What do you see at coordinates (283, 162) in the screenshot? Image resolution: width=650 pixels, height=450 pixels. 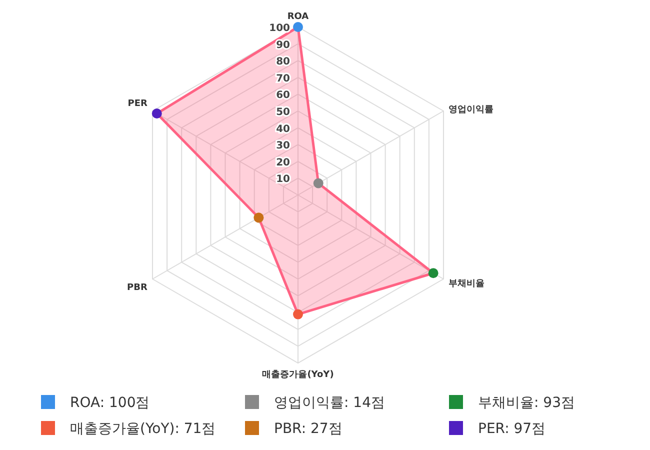 I see `y-tick-label: 20` at bounding box center [283, 162].